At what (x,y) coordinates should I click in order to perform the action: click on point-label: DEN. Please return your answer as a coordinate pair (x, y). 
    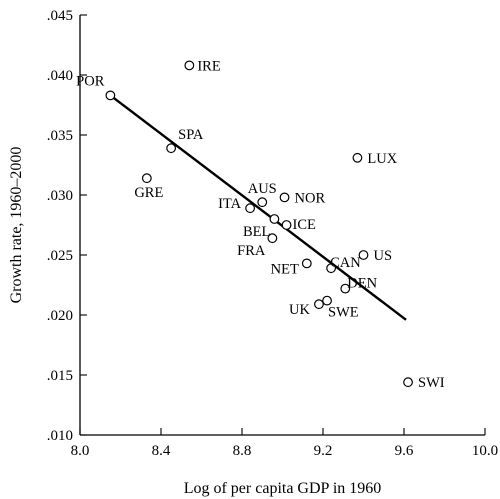
    Looking at the image, I should click on (362, 284).